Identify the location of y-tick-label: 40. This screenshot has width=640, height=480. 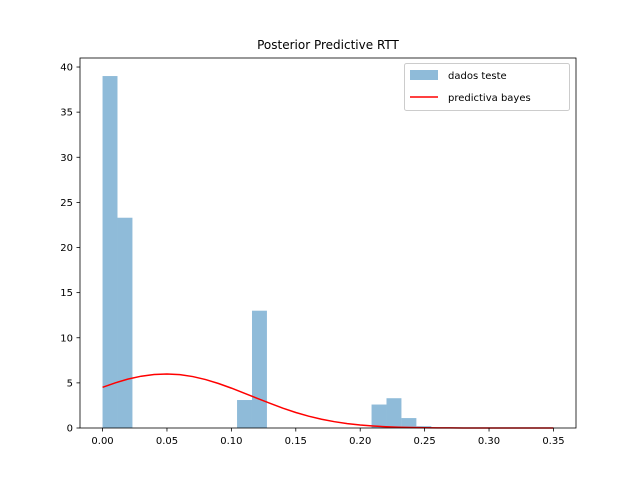
(66, 68).